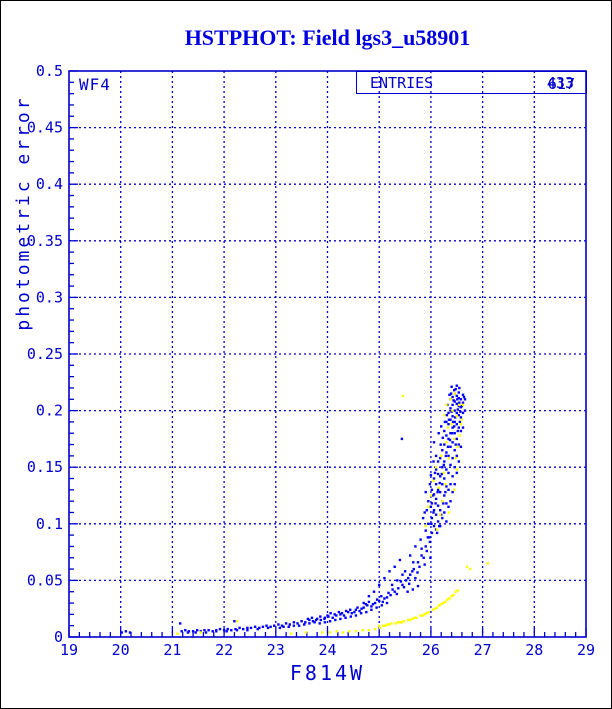  What do you see at coordinates (224, 650) in the screenshot?
I see `tick-label: 22` at bounding box center [224, 650].